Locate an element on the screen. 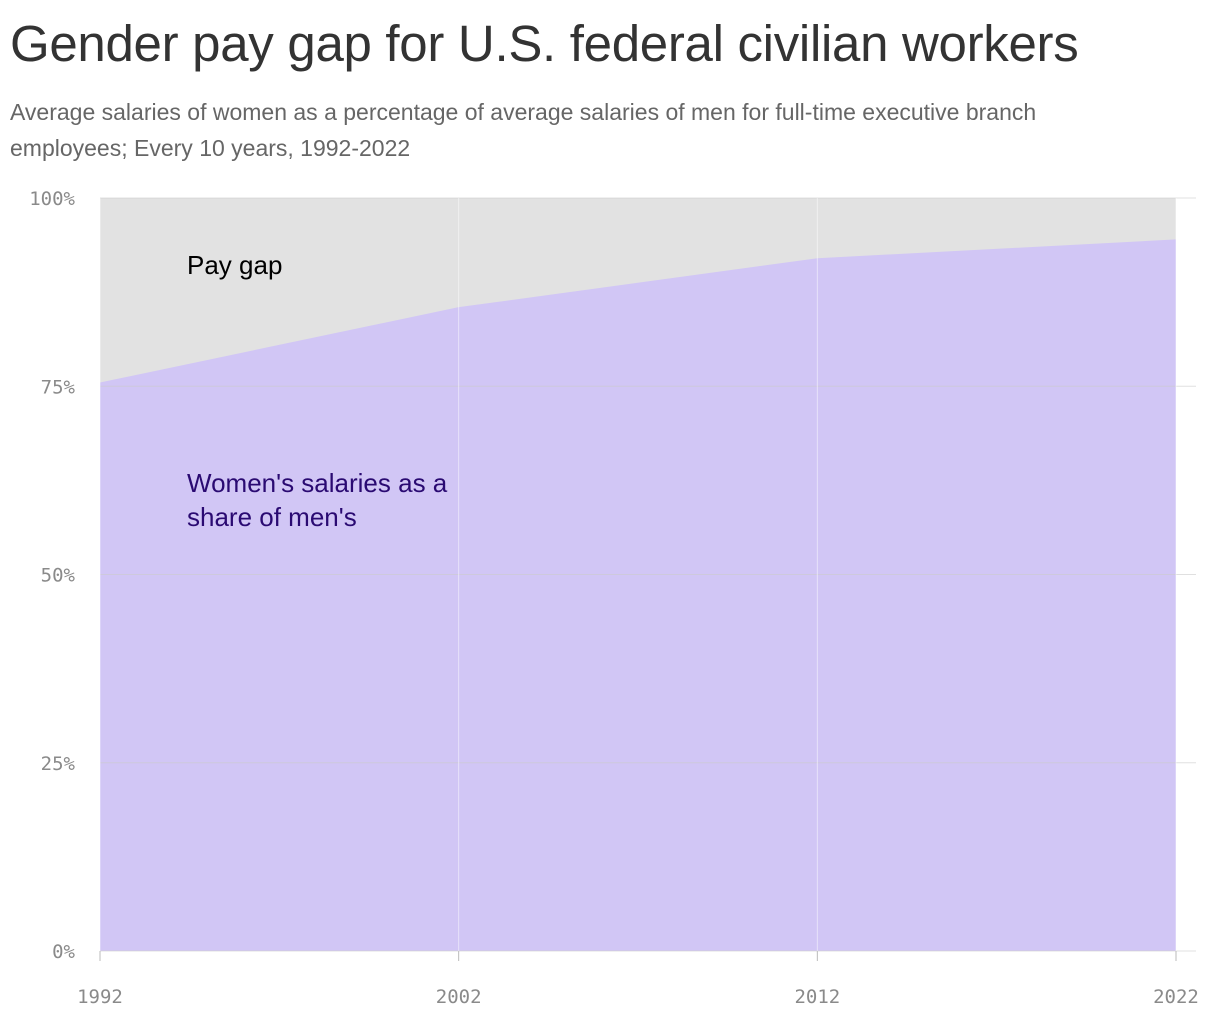 The height and width of the screenshot is (1020, 1220). y-tick-label: 75% is located at coordinates (58, 387).